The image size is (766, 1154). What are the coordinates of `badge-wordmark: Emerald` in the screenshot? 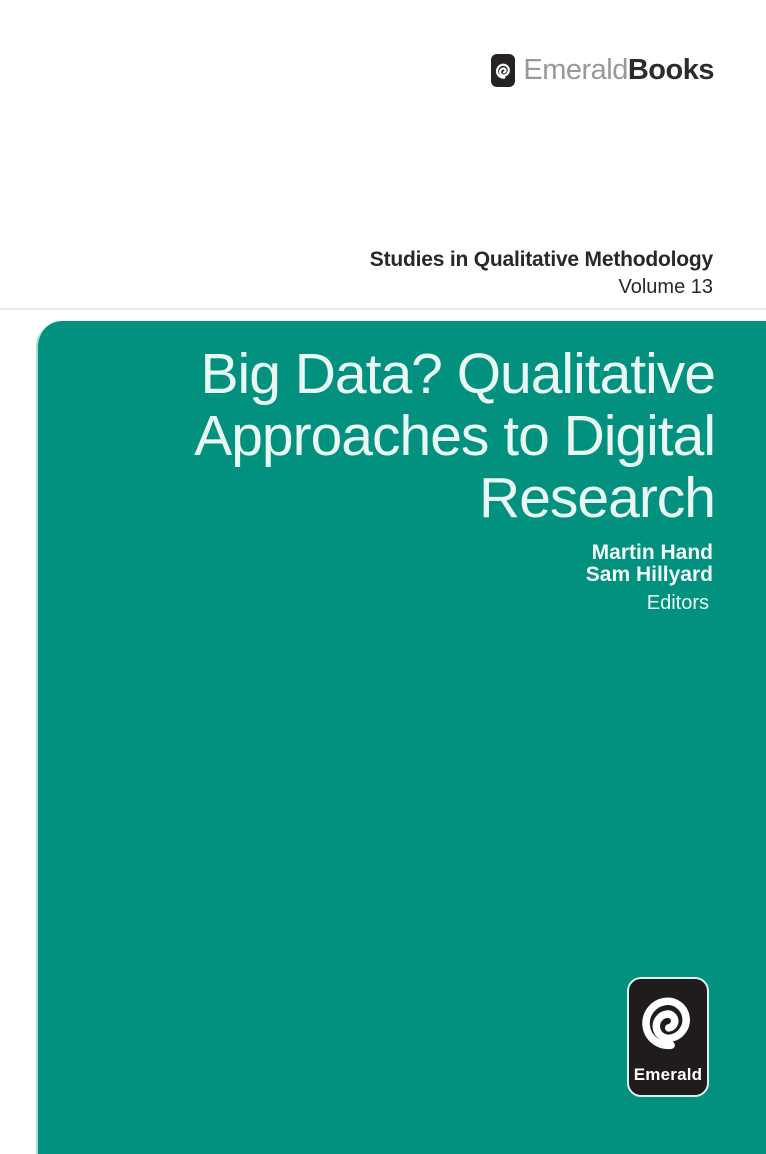 It's located at (668, 1074).